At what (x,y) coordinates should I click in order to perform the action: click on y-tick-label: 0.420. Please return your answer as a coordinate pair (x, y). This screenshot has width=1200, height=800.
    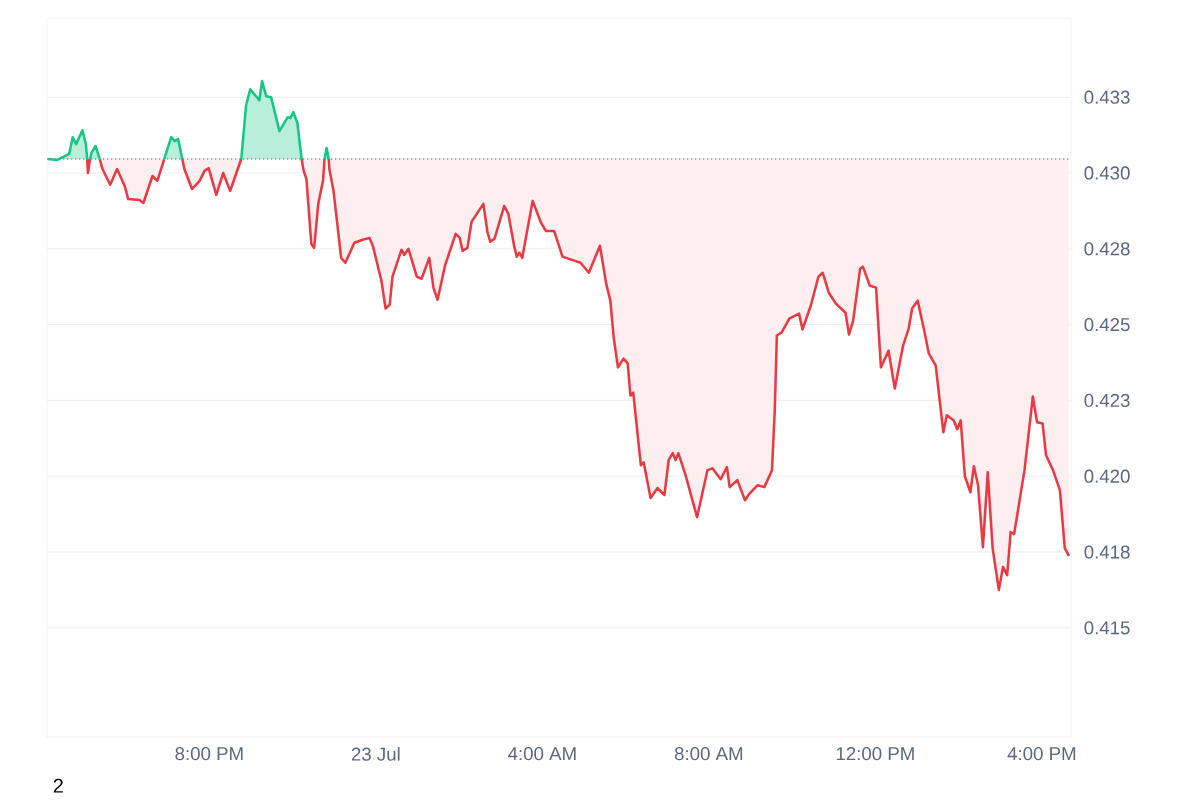
    Looking at the image, I should click on (1107, 476).